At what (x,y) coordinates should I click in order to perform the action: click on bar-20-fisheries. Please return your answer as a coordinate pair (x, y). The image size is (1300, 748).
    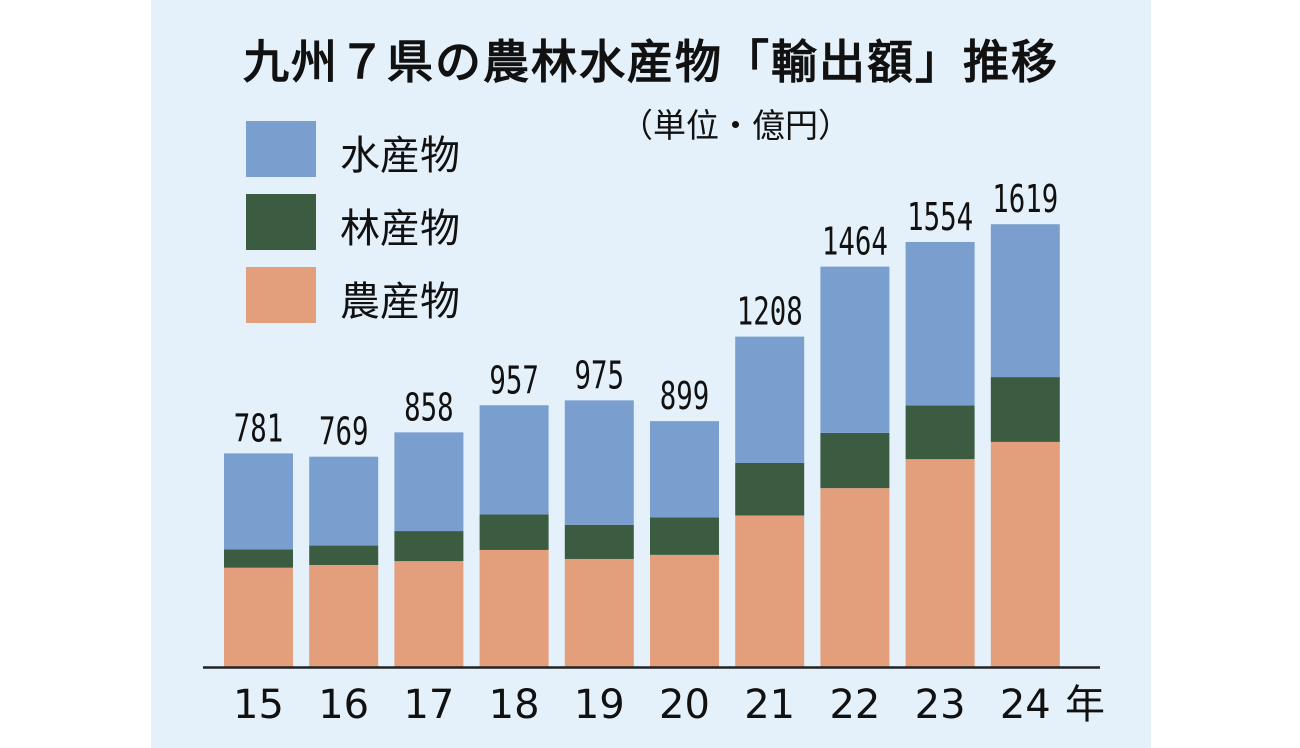
    Looking at the image, I should click on (684, 469).